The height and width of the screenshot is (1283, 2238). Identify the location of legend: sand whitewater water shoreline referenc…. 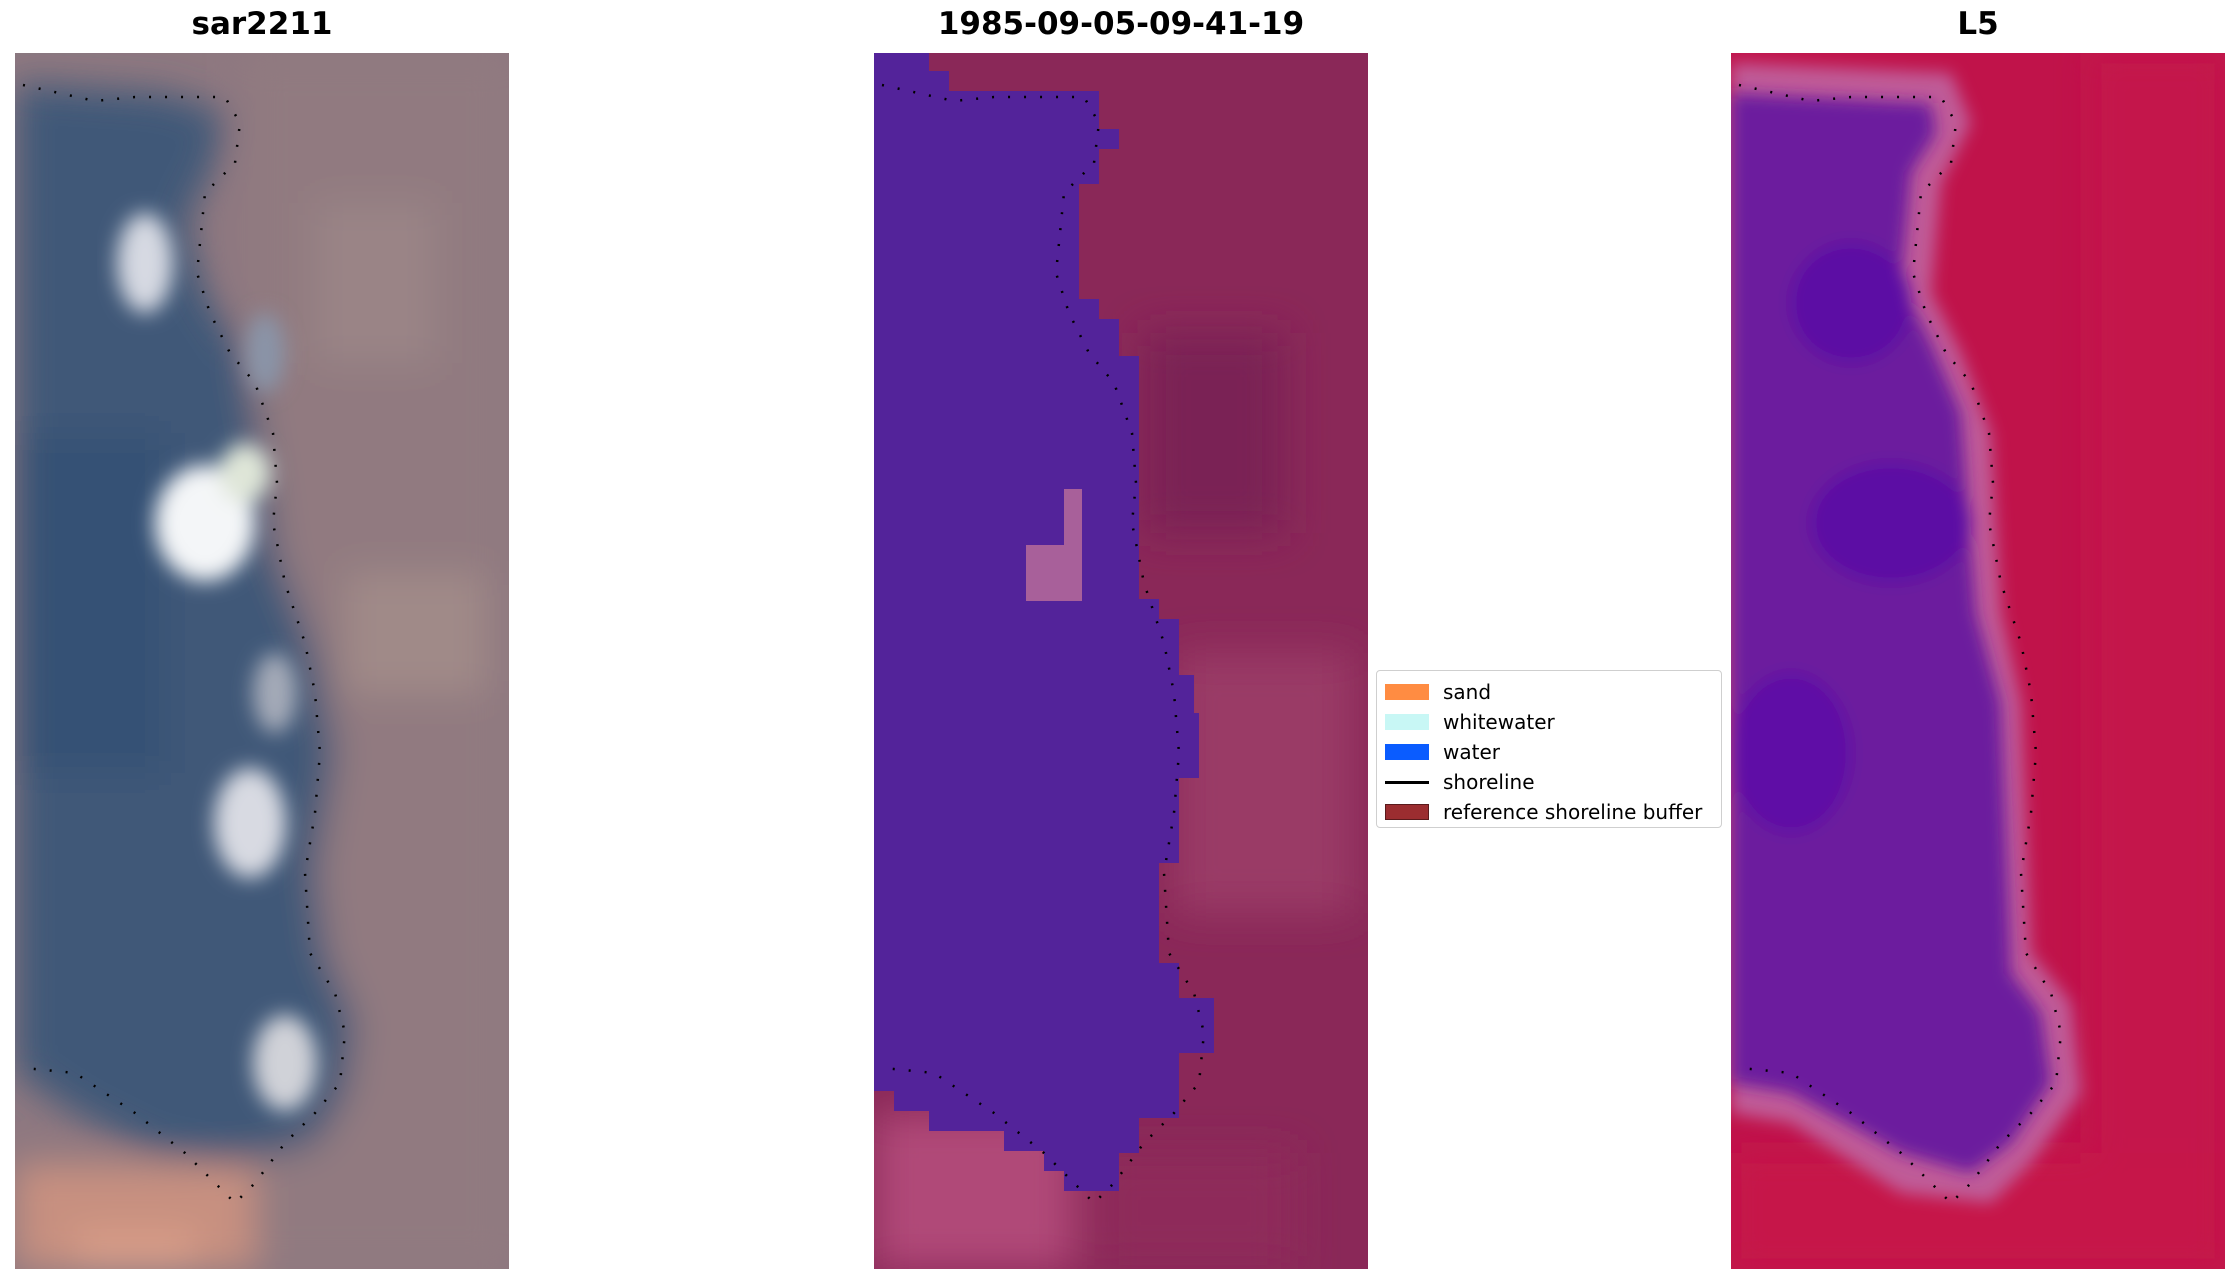
(1549, 749).